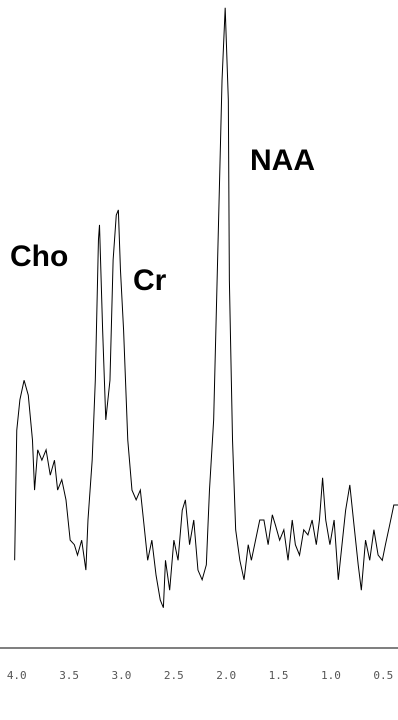 The width and height of the screenshot is (398, 720). What do you see at coordinates (226, 675) in the screenshot?
I see `x-tick-label: 2.0` at bounding box center [226, 675].